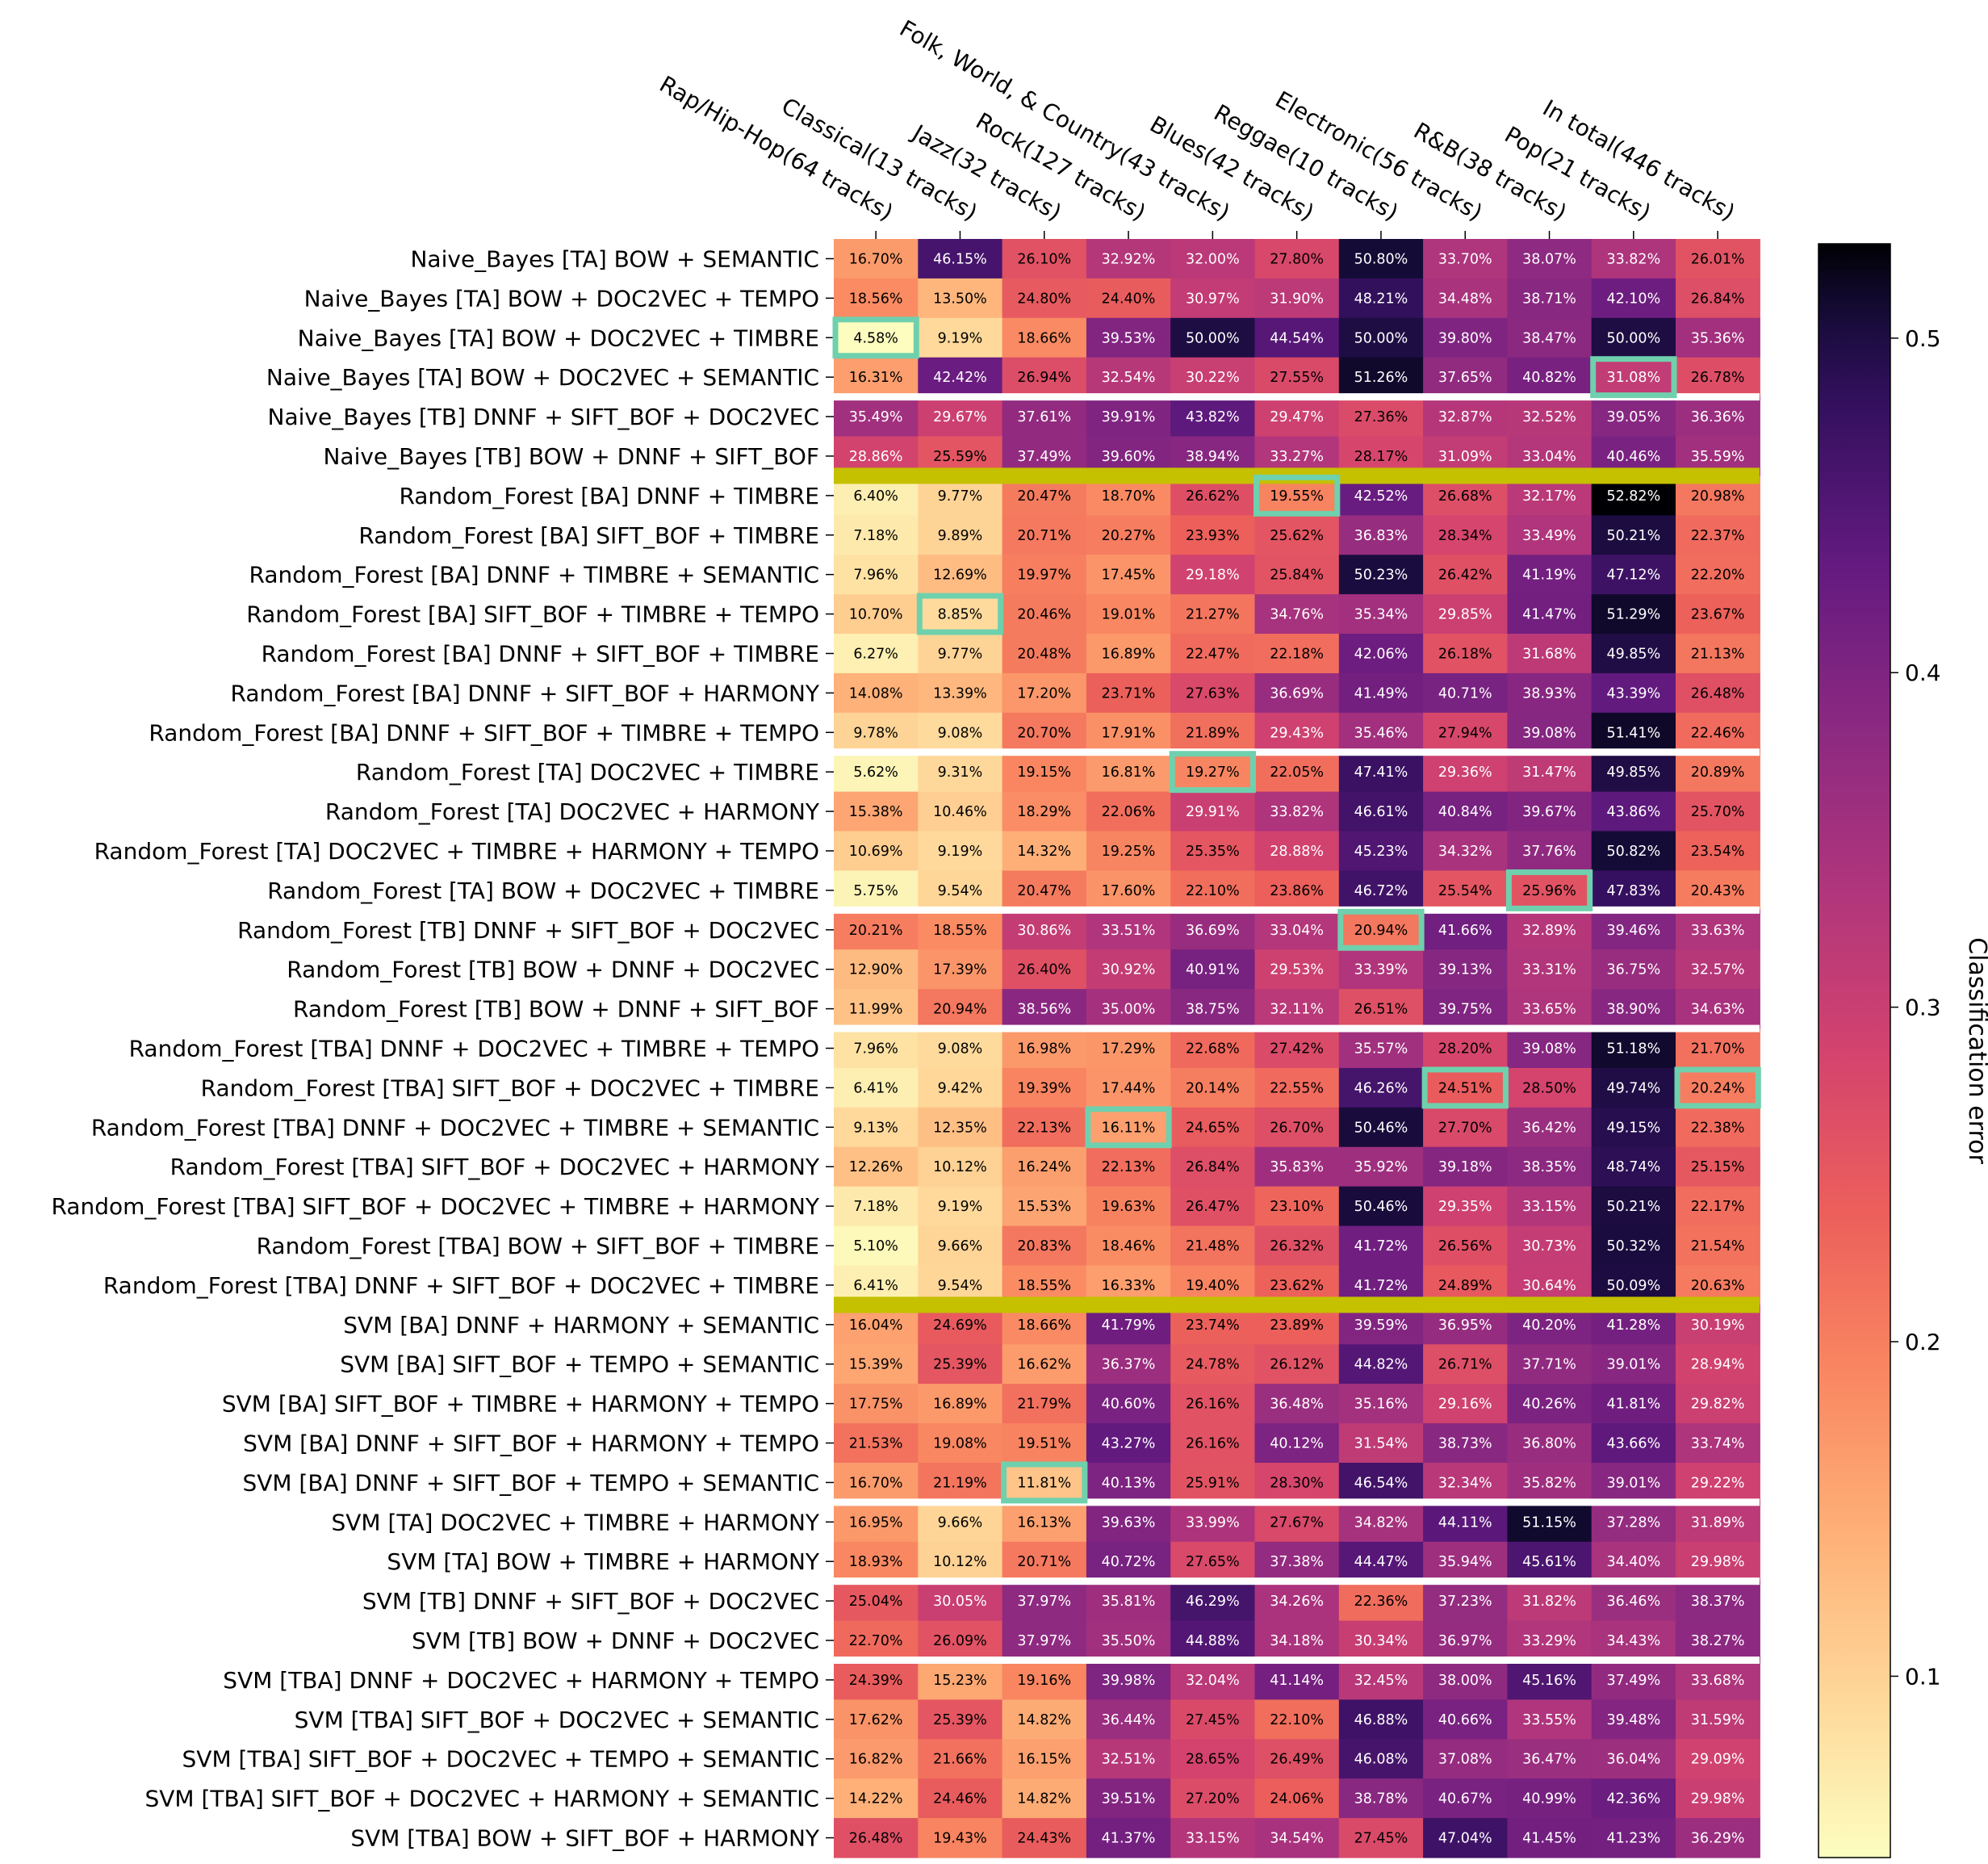 This screenshot has height=1864, width=1988. I want to click on cell-value-label: 22.55%, so click(1297, 1088).